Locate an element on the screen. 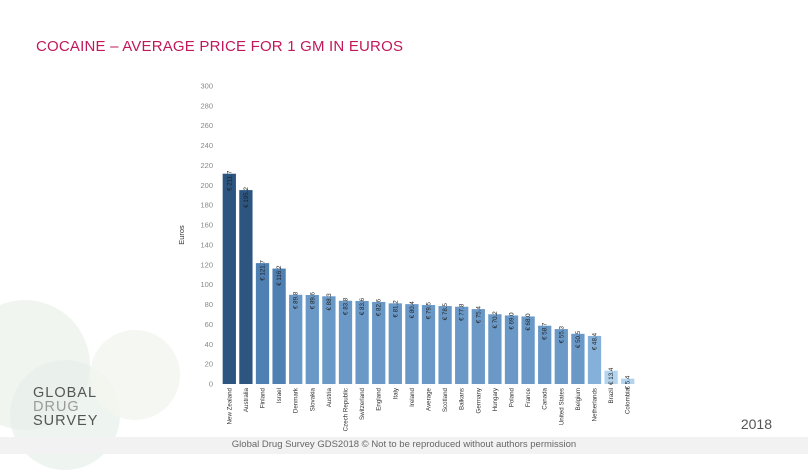  x-tick-label: France is located at coordinates (528, 397).